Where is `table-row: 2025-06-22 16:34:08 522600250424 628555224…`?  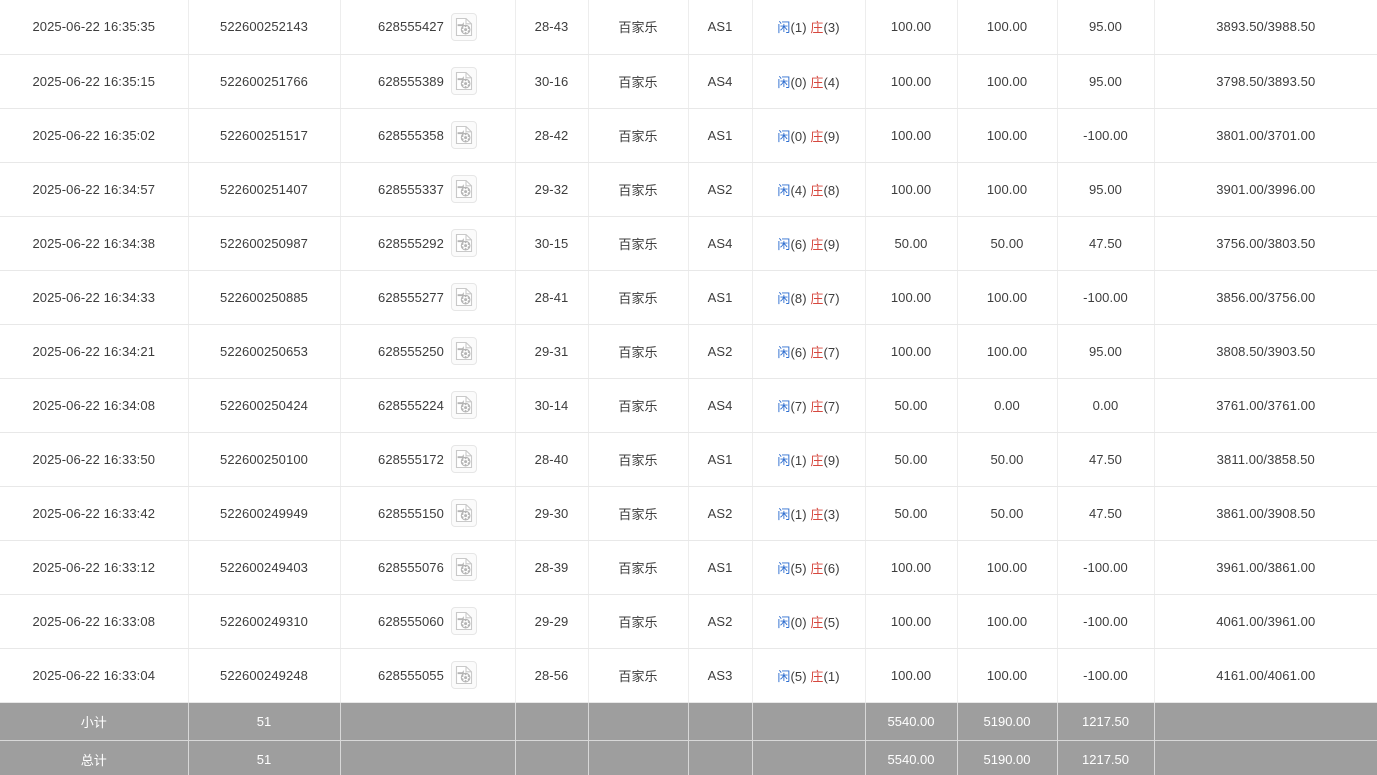
table-row: 2025-06-22 16:34:08 522600250424 628555224… is located at coordinates (688, 405).